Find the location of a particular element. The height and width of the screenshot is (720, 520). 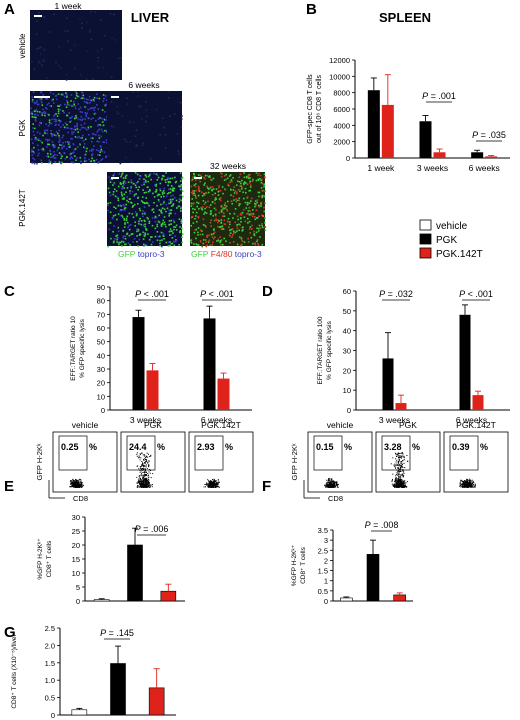

y-axis-label: %GFP H-2Kᵏ⁺ is located at coordinates (294, 565).